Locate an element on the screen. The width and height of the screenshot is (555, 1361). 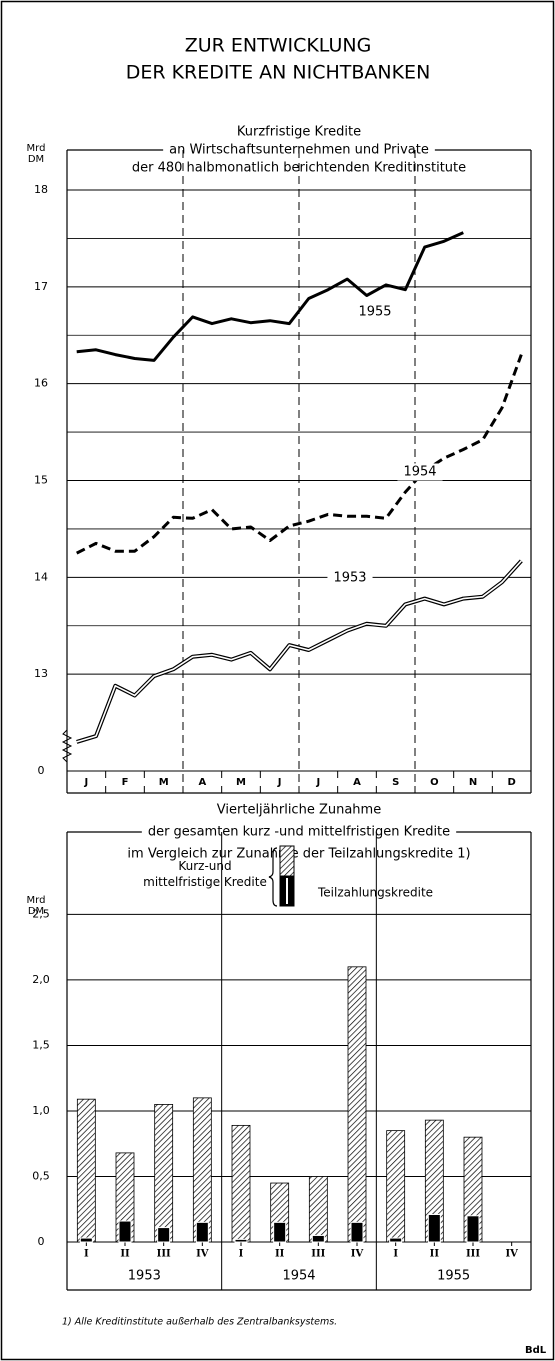
chart-title: Kurzfristige Kredite is located at coordinates (299, 132).